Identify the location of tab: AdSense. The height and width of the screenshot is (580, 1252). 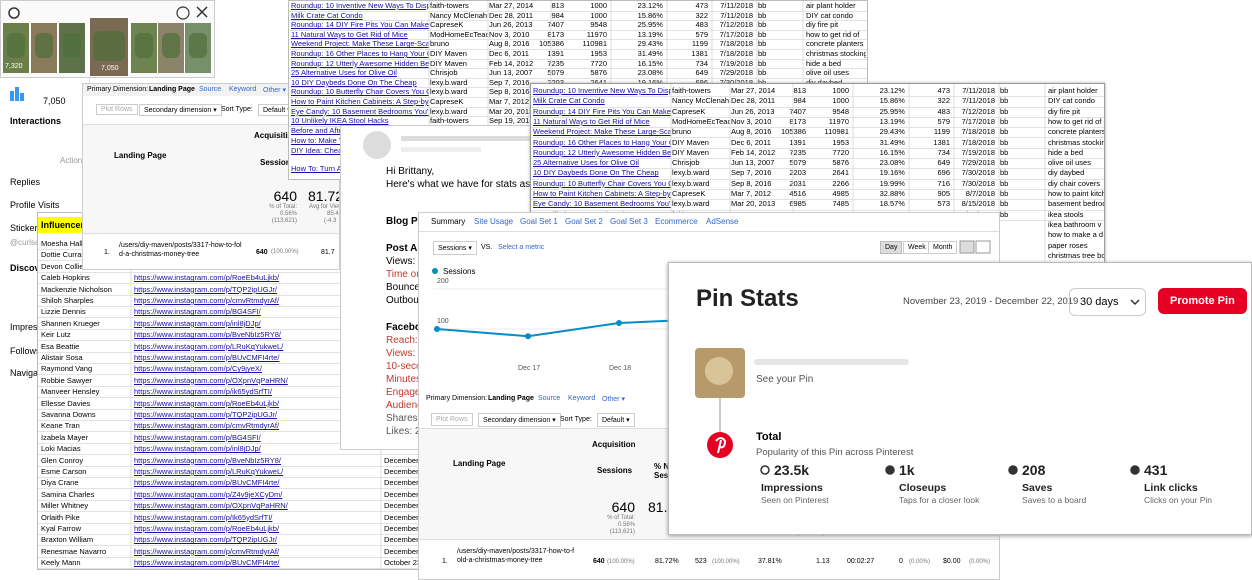
(722, 221).